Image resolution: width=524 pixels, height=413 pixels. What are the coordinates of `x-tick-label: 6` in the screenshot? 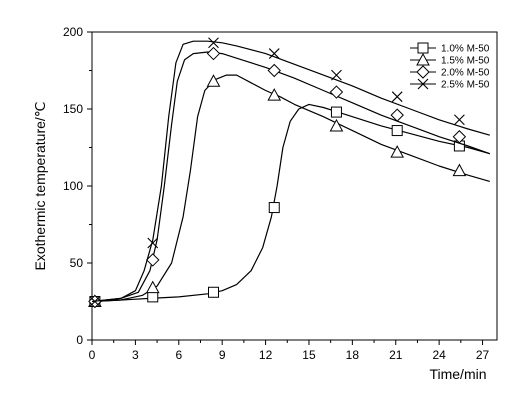 It's located at (178, 355).